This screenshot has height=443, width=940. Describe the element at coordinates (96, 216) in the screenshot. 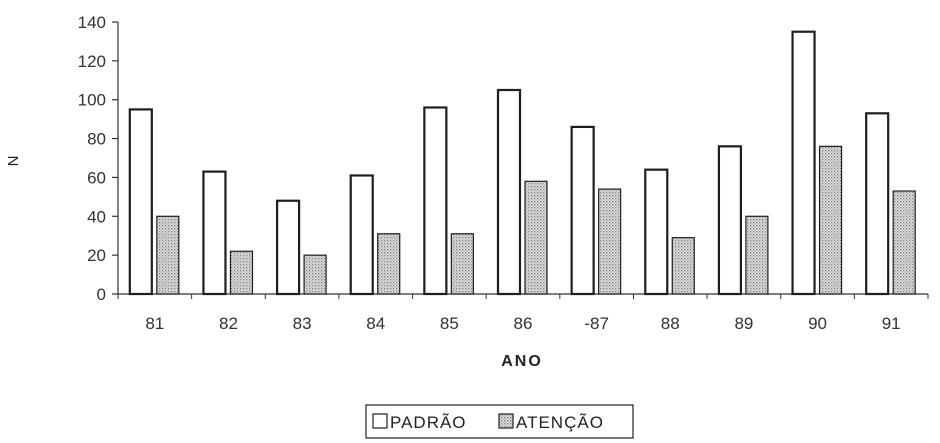

I see `y-tick-label: 40` at that location.